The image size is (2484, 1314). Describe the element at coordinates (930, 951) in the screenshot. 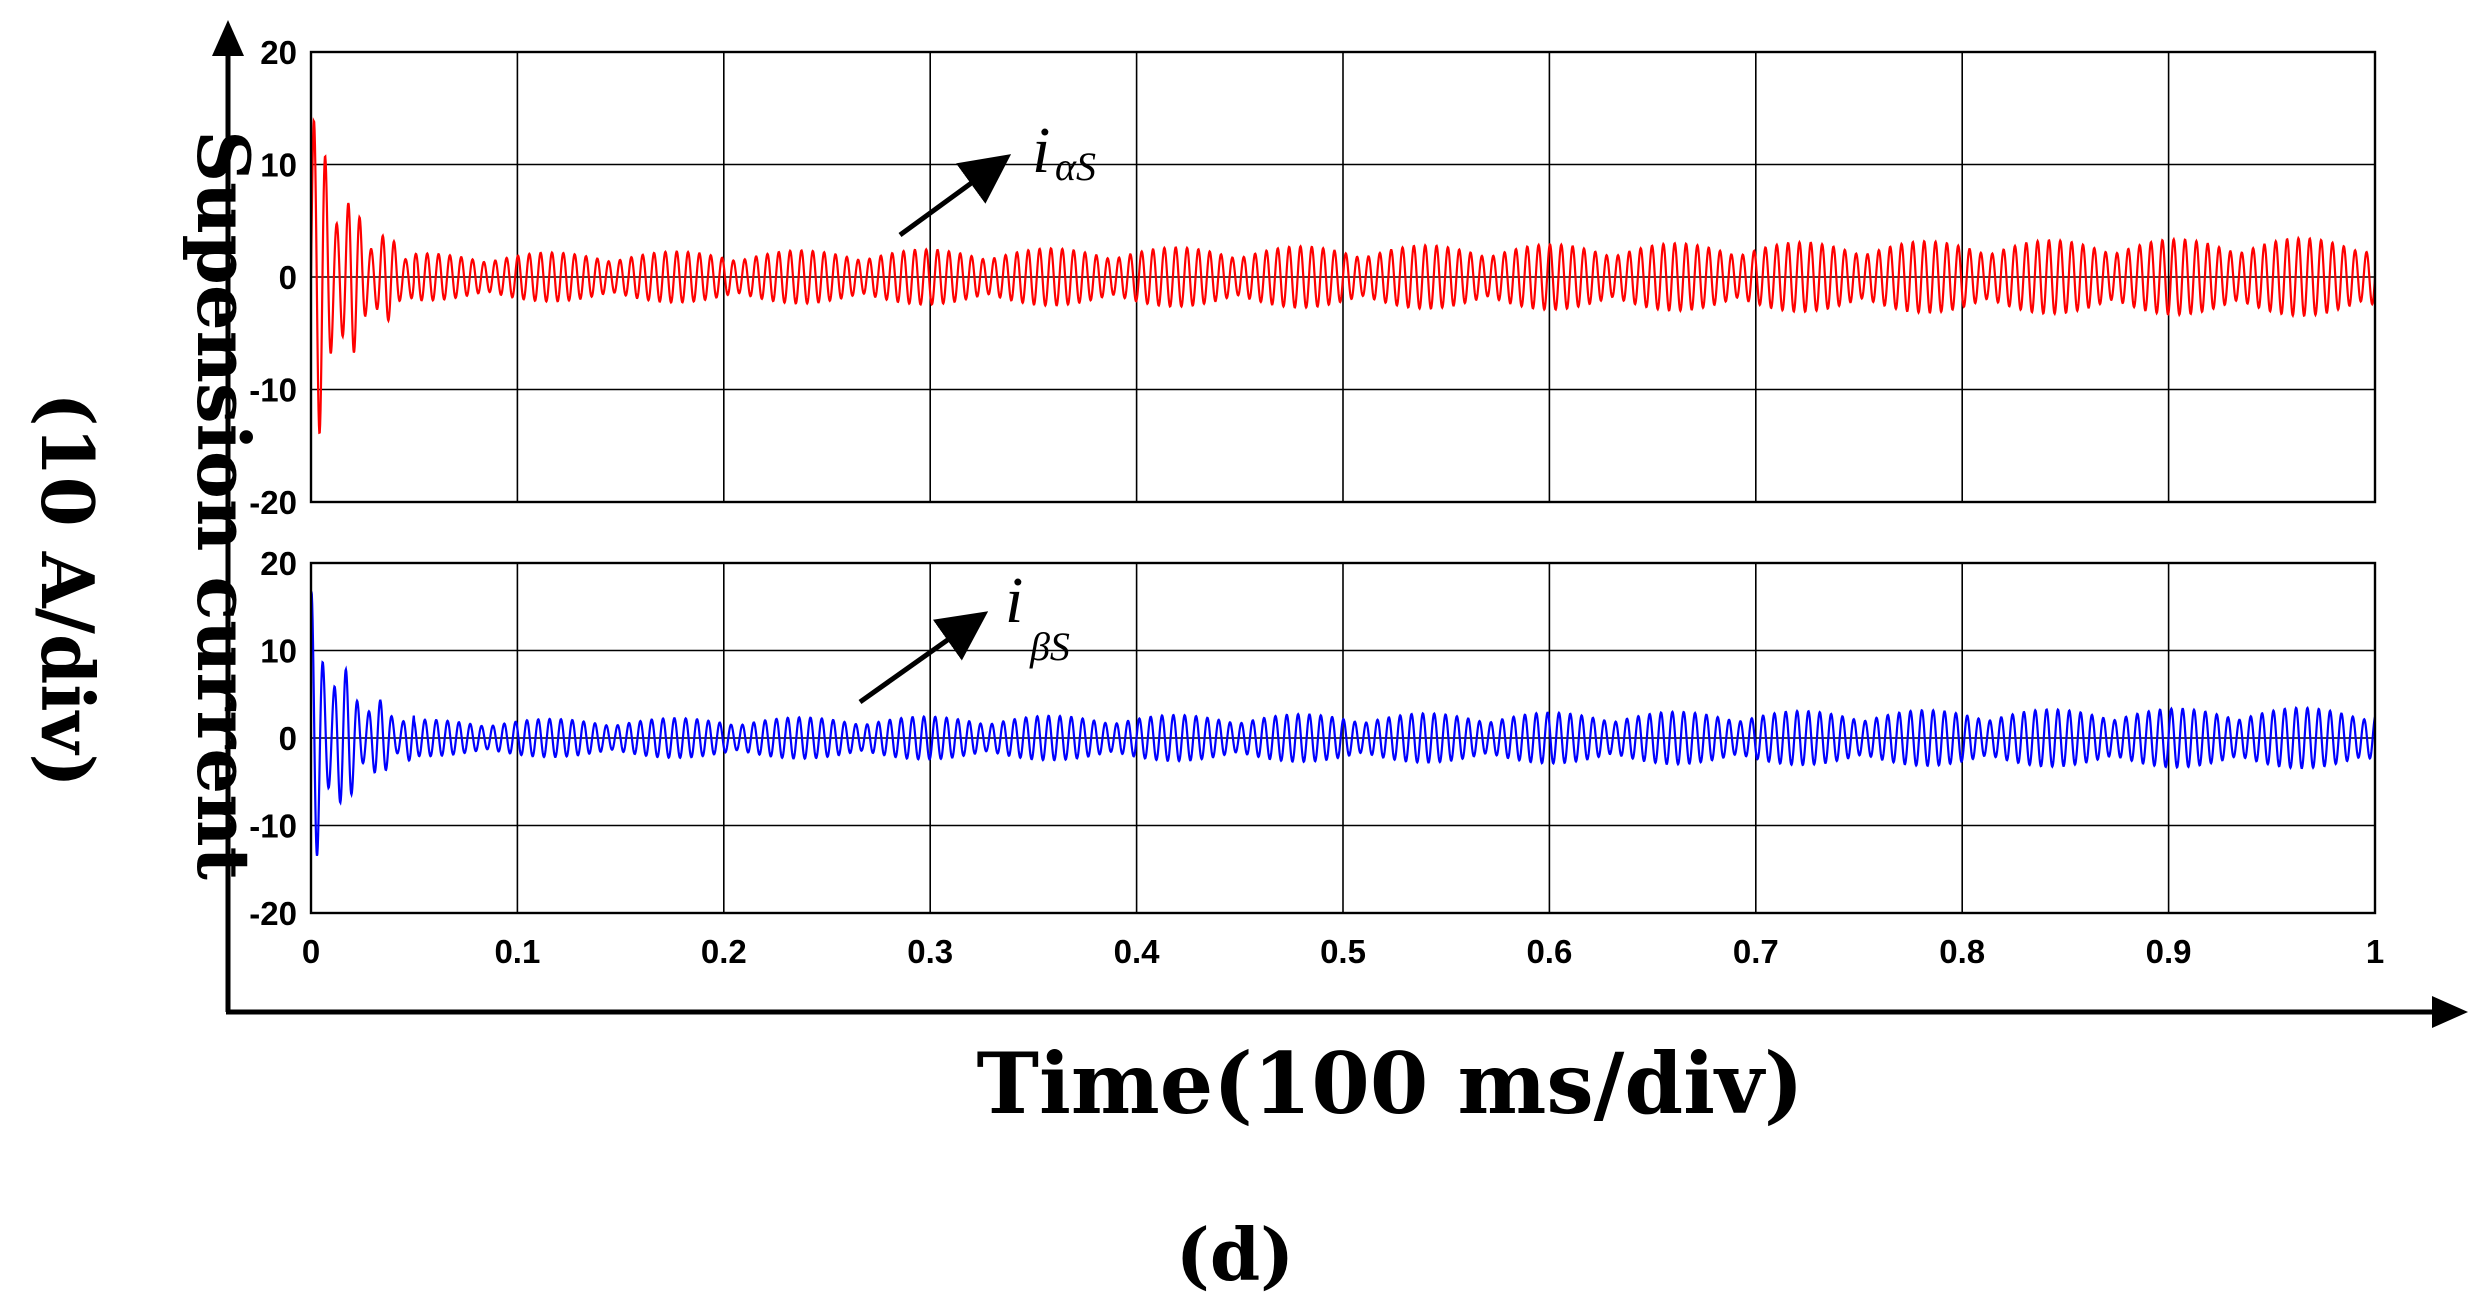

I see `x-tick-label: 0.3` at that location.